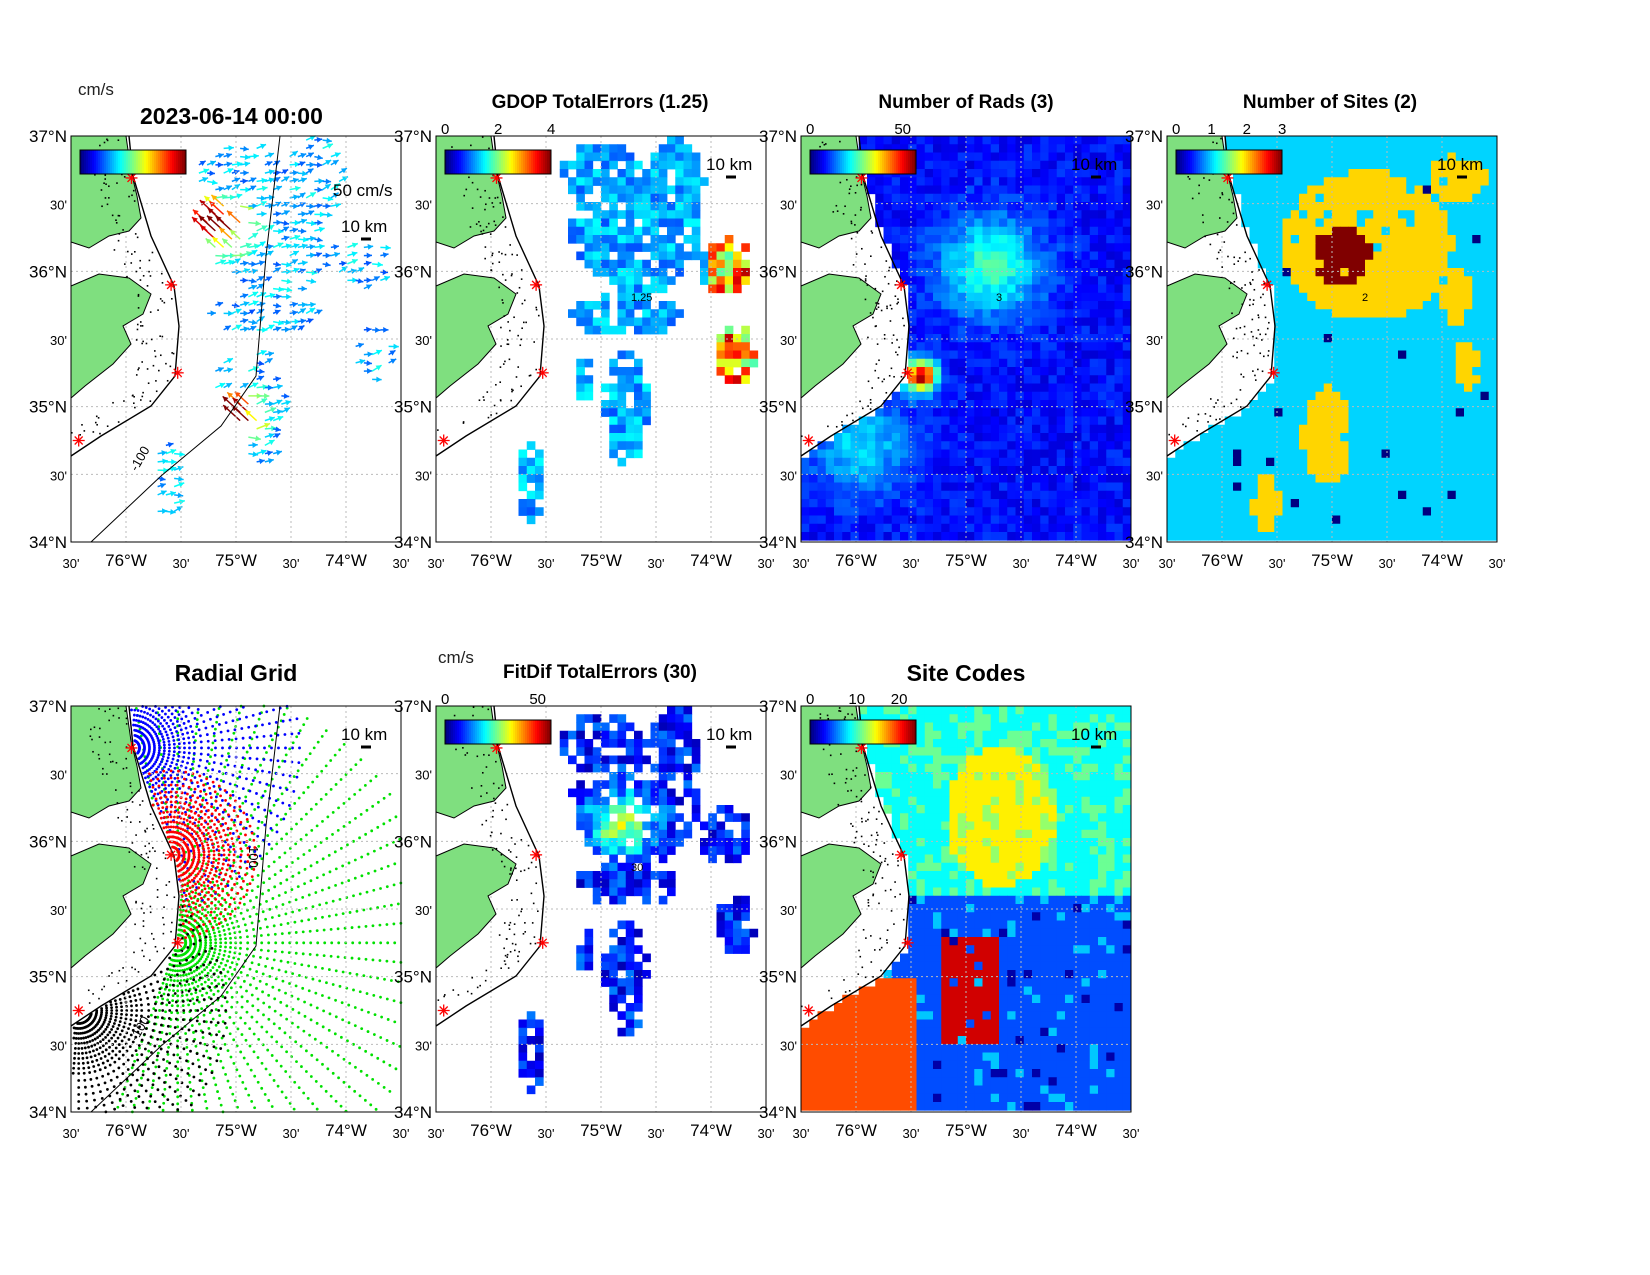 This screenshot has width=1650, height=1275. Describe the element at coordinates (856, 560) in the screenshot. I see `lon-tick-label: 76°W` at that location.